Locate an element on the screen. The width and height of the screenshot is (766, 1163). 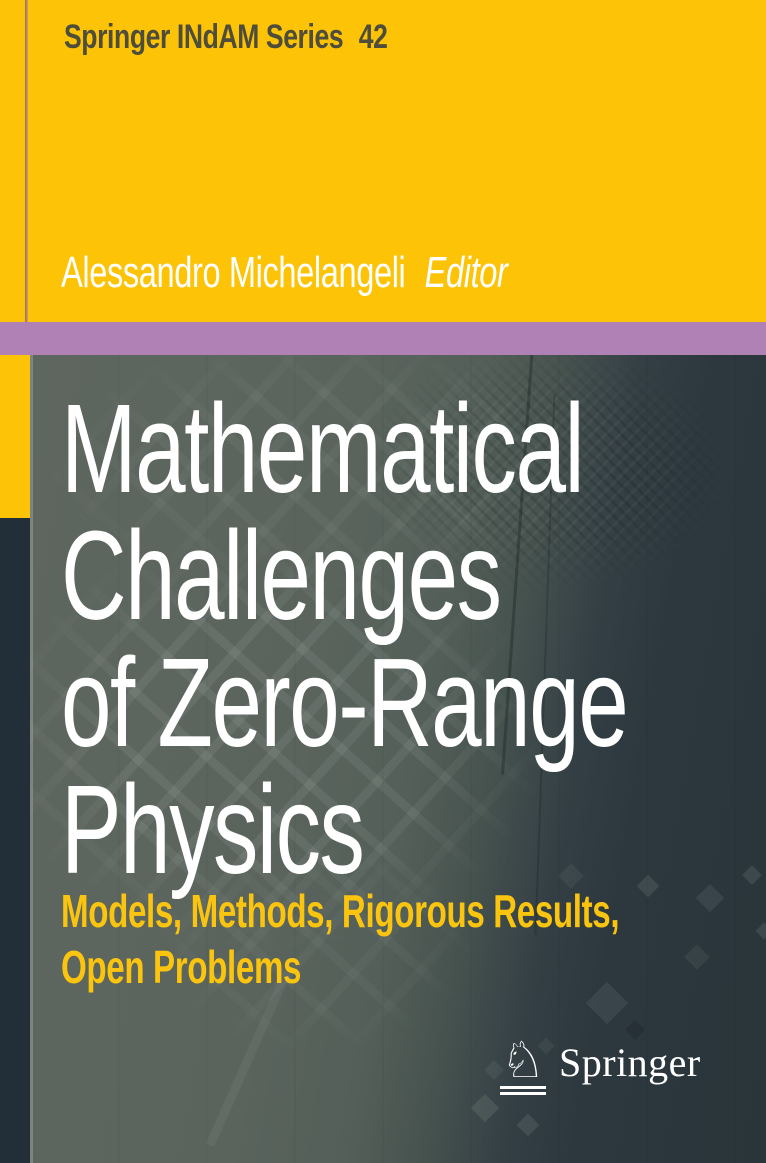
editor-role: Editor is located at coordinates (466, 272).